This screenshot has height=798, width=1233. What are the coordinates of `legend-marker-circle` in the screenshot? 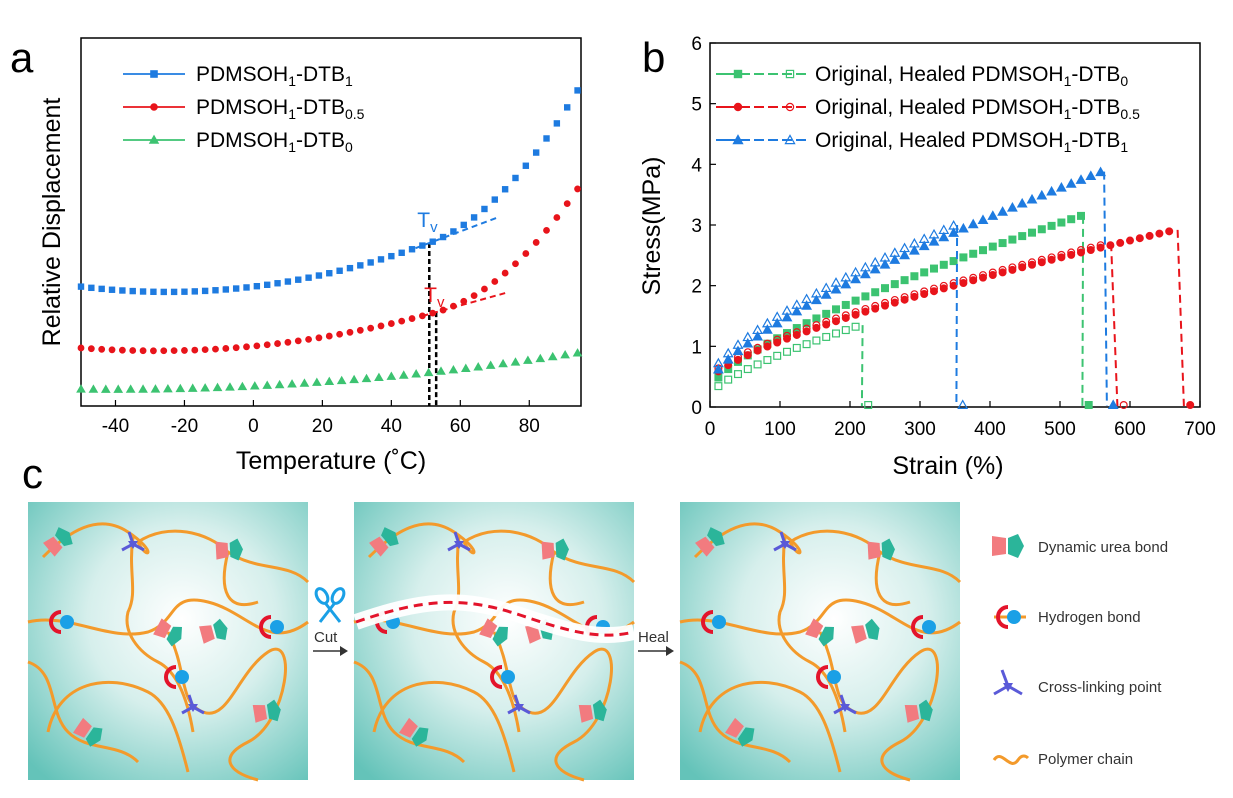 It's located at (154, 107).